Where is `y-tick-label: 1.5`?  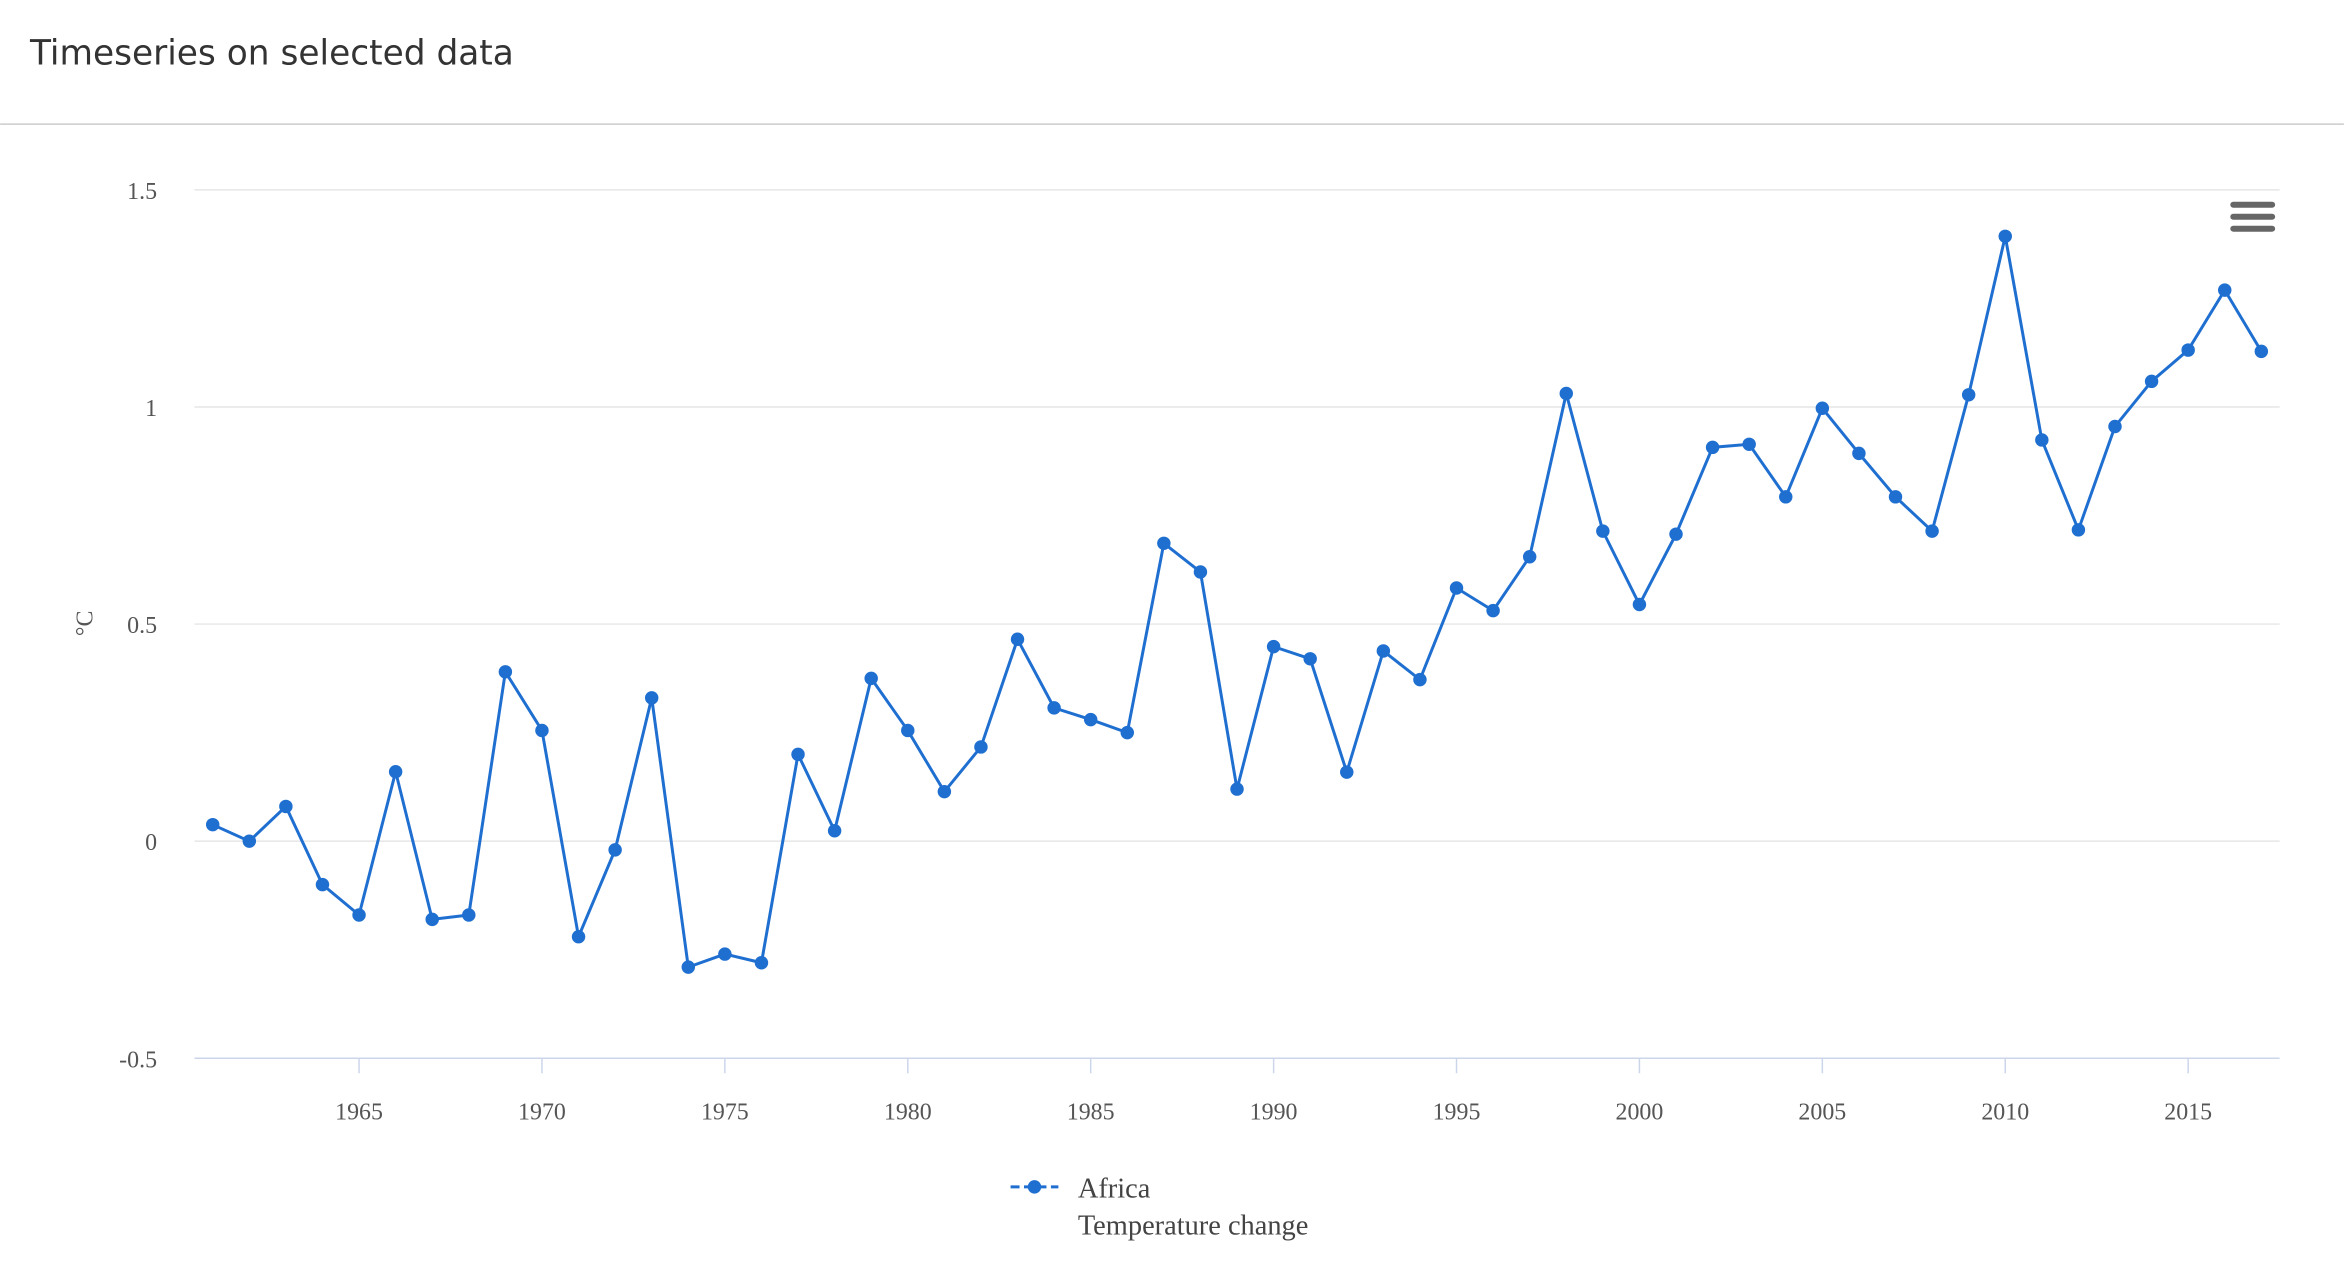
y-tick-label: 1.5 is located at coordinates (142, 192).